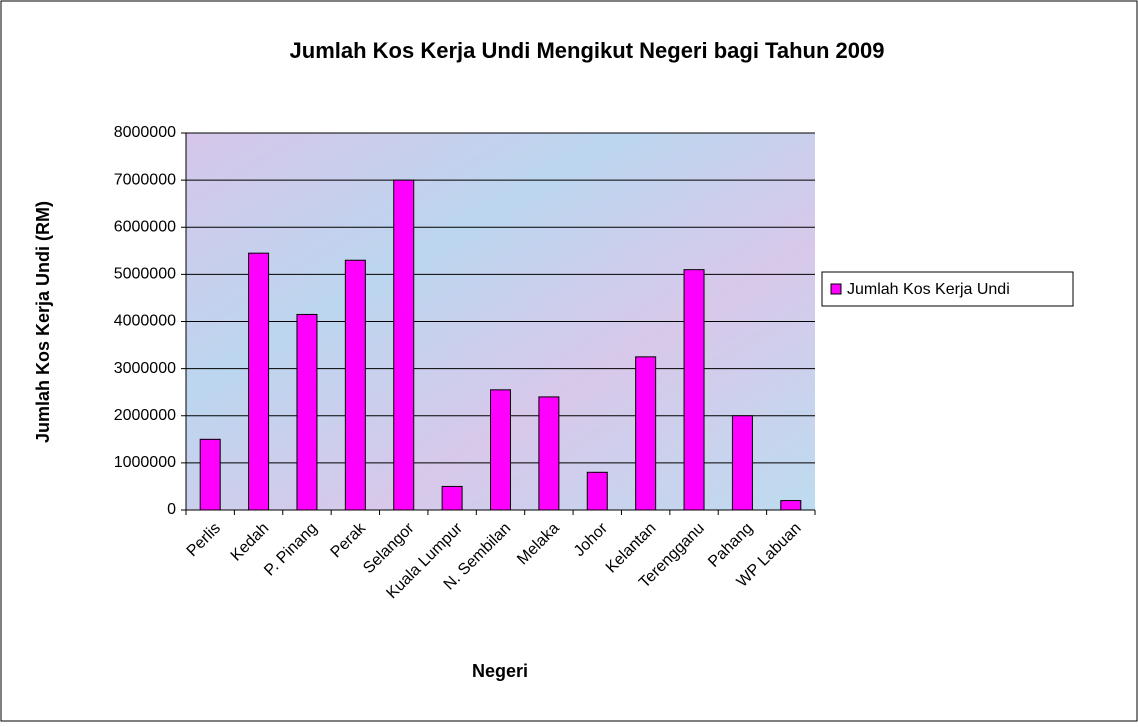 This screenshot has height=727, width=1138. Describe the element at coordinates (145, 274) in the screenshot. I see `y-tick-label: 5000000` at that location.